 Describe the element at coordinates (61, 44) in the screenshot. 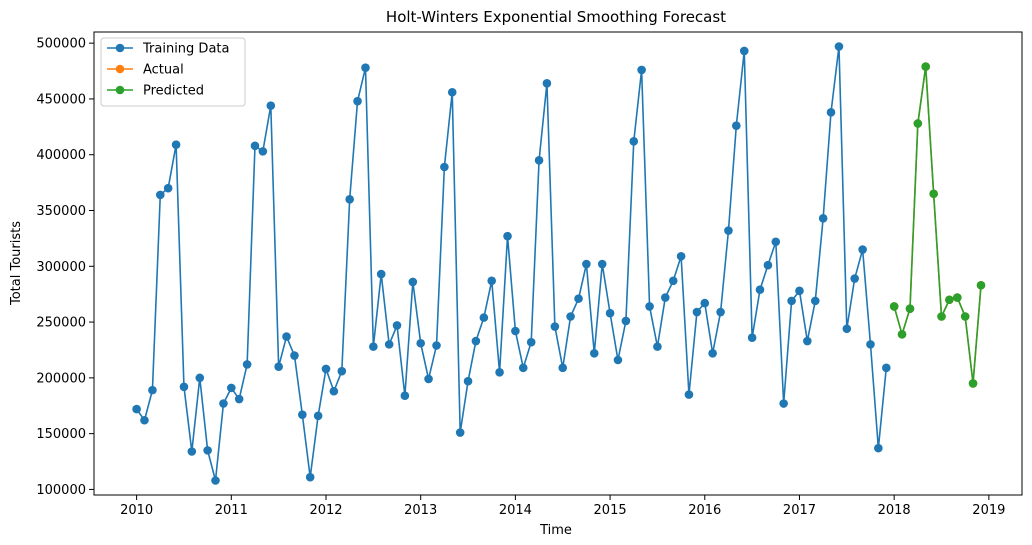

I see `y-tick-label: 500000` at that location.